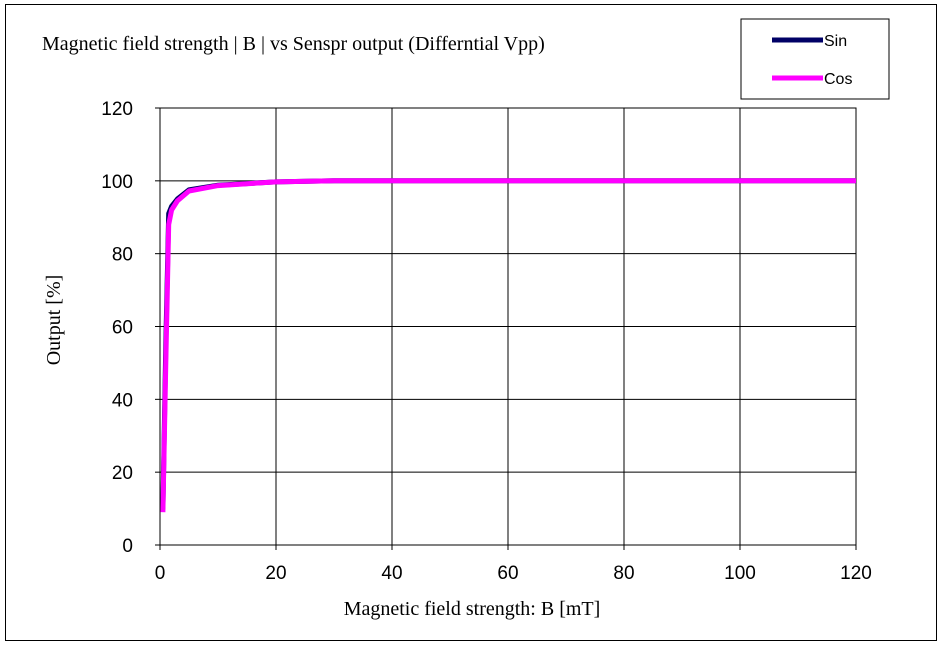 The image size is (944, 647). What do you see at coordinates (122, 255) in the screenshot?
I see `y-tick-label: 80` at bounding box center [122, 255].